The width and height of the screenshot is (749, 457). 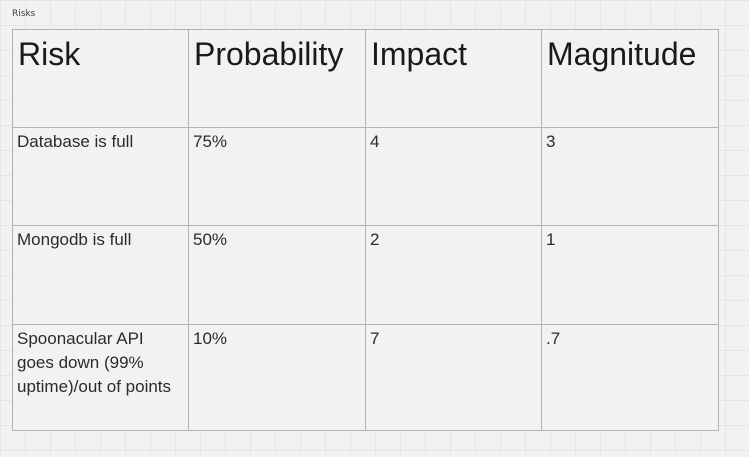 What do you see at coordinates (100, 275) in the screenshot?
I see `table-cell-risk: Mongodb is full` at bounding box center [100, 275].